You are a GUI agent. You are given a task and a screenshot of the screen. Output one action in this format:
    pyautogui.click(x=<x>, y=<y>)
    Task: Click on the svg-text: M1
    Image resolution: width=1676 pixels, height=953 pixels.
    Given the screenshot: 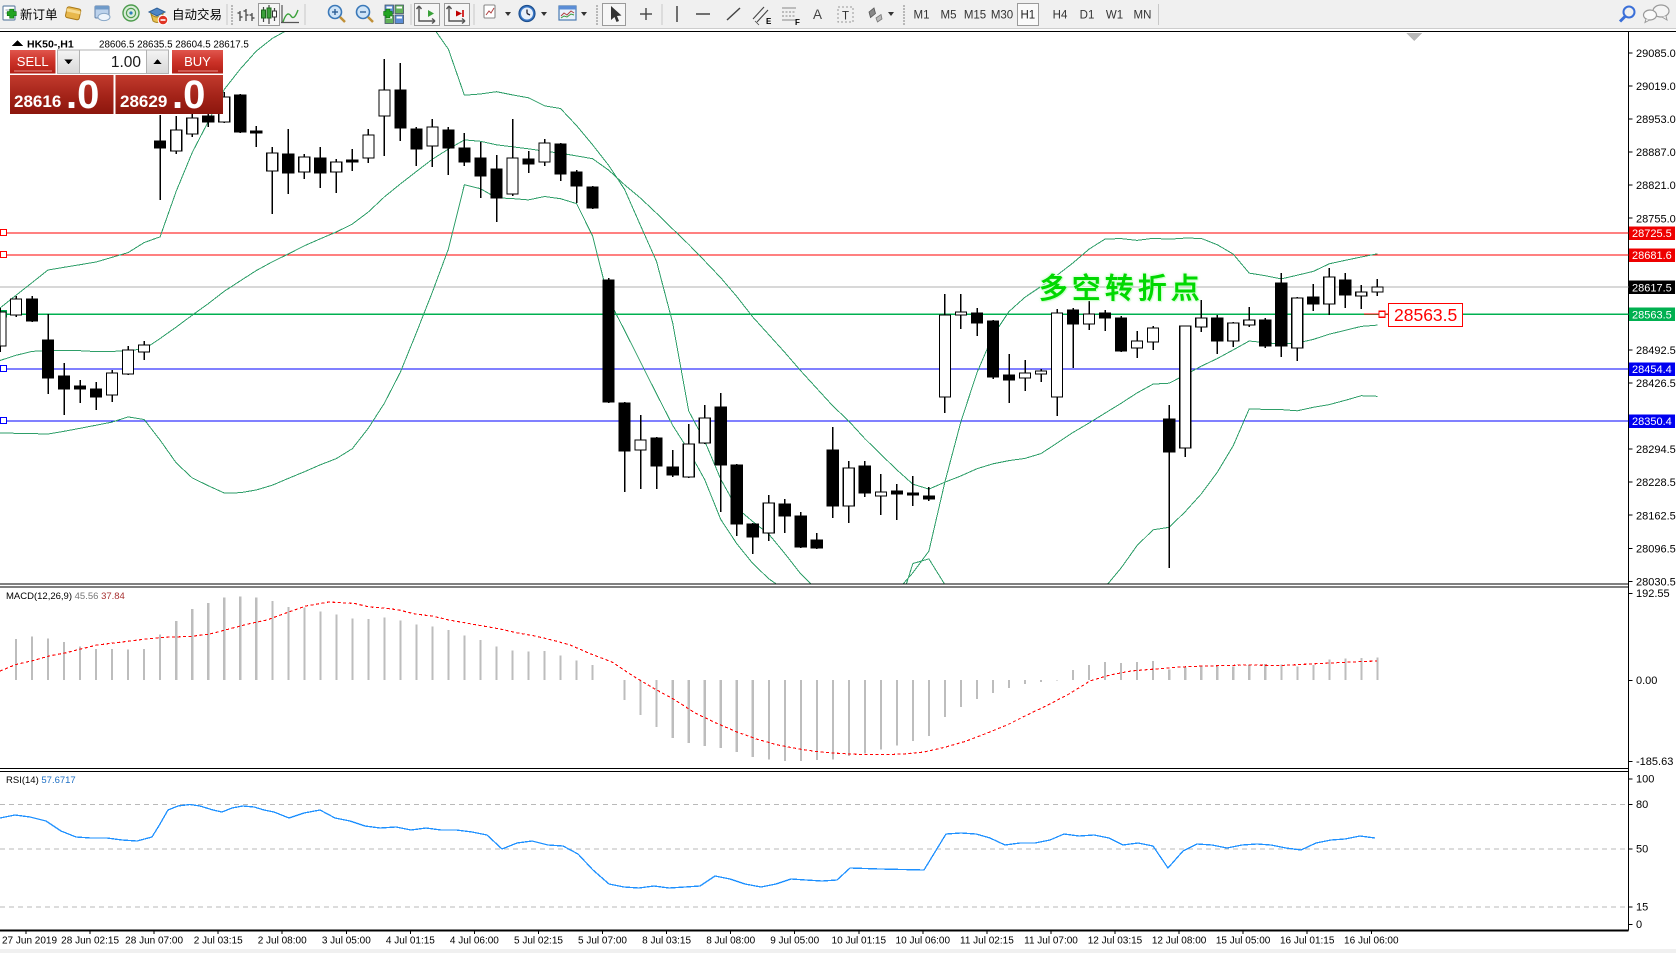 What is the action you would take?
    pyautogui.click(x=922, y=16)
    